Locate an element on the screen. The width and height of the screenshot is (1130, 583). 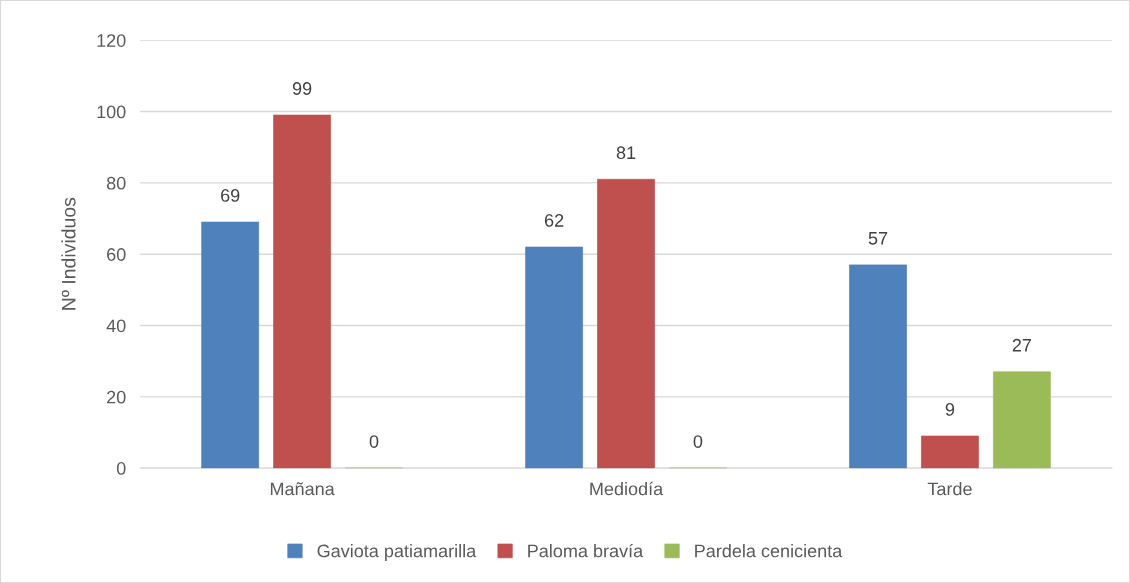
y-tick-label: 20 is located at coordinates (116, 397).